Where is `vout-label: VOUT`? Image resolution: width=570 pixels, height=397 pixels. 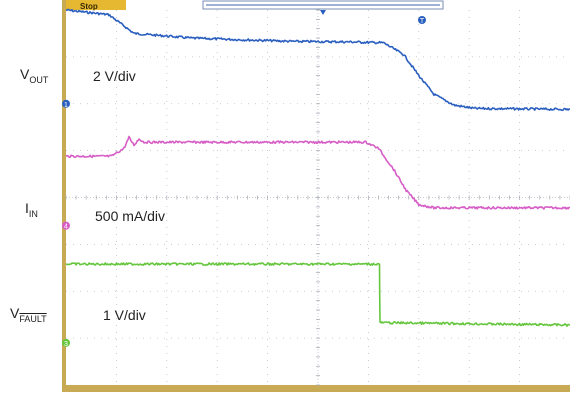 vout-label: VOUT is located at coordinates (34, 75).